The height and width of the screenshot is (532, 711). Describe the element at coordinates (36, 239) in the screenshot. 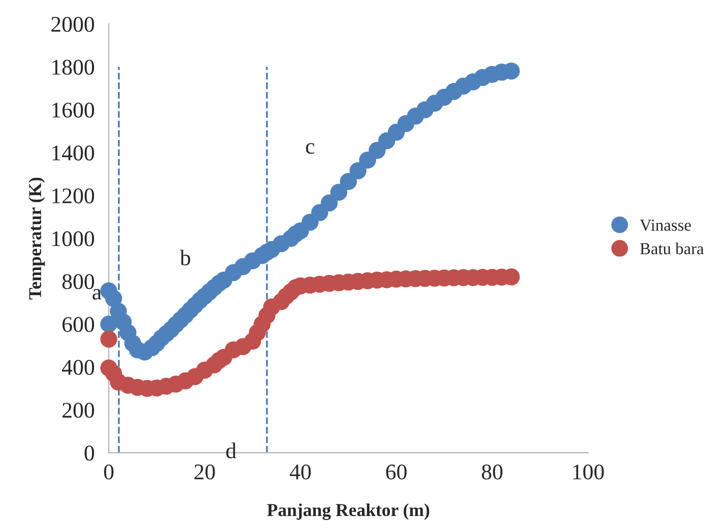

I see `y-axis-title: Temperatur (K)` at that location.